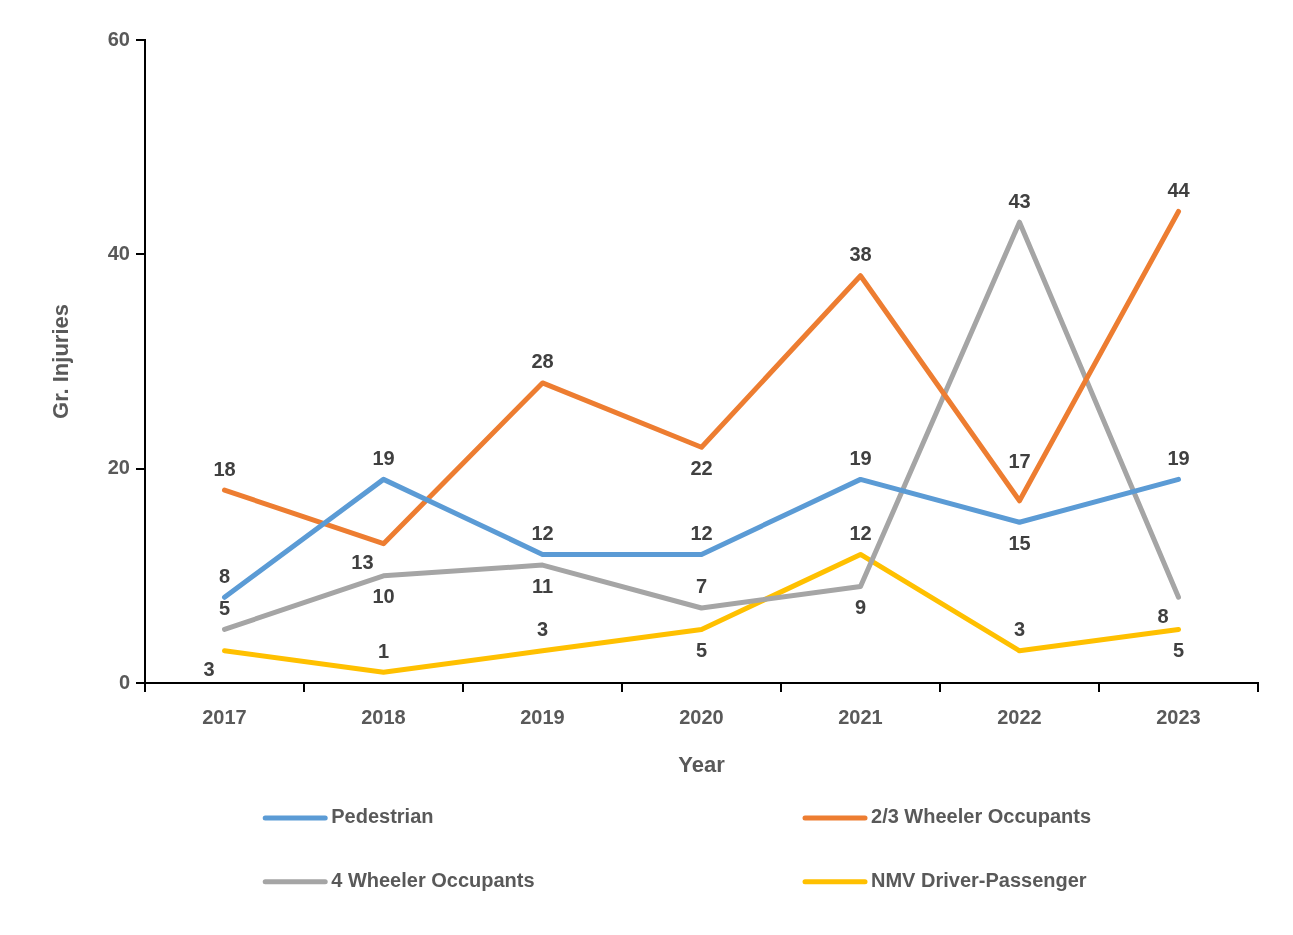 The width and height of the screenshot is (1293, 935). What do you see at coordinates (981, 816) in the screenshot?
I see `legend-label: 2/3 Wheeler Occupants` at bounding box center [981, 816].